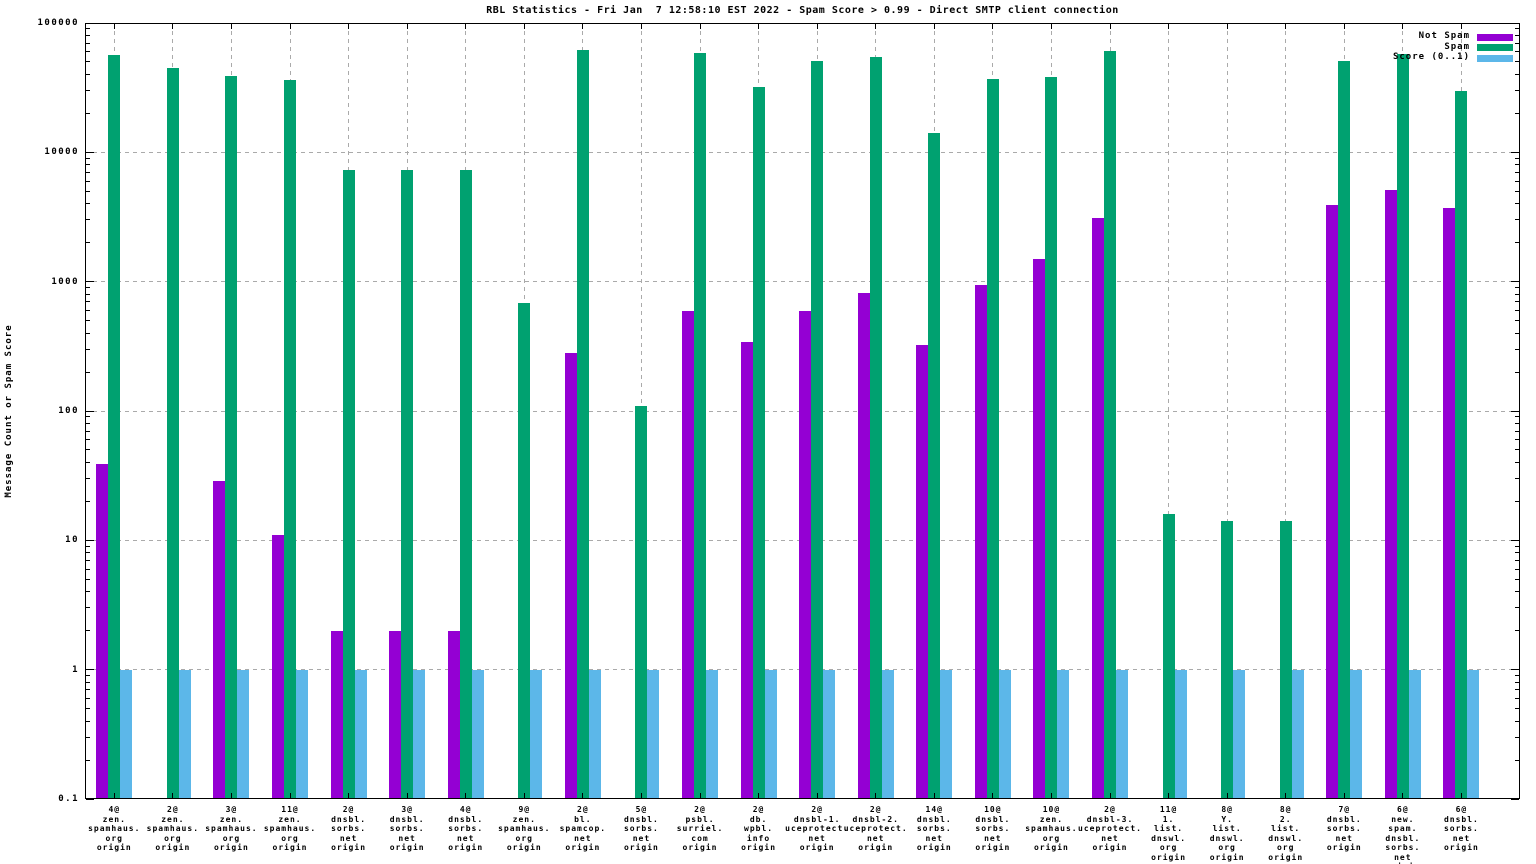 The height and width of the screenshot is (864, 1536). I want to click on x-axis-category-label: 2@ bl. spamcop. net origin, so click(583, 828).